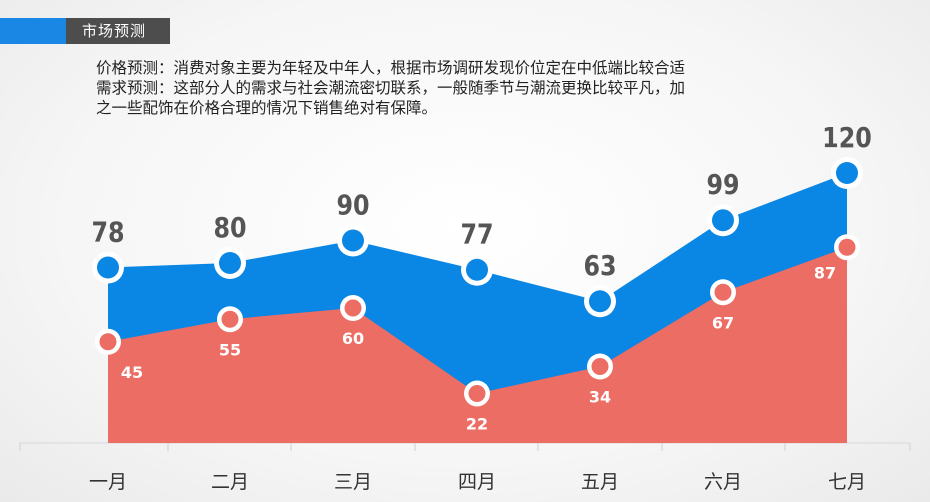 This screenshot has width=930, height=502. What do you see at coordinates (267, 108) in the screenshot?
I see `description-line-3: 之一些配饰在价格合理的情况下销售绝对有保障。` at bounding box center [267, 108].